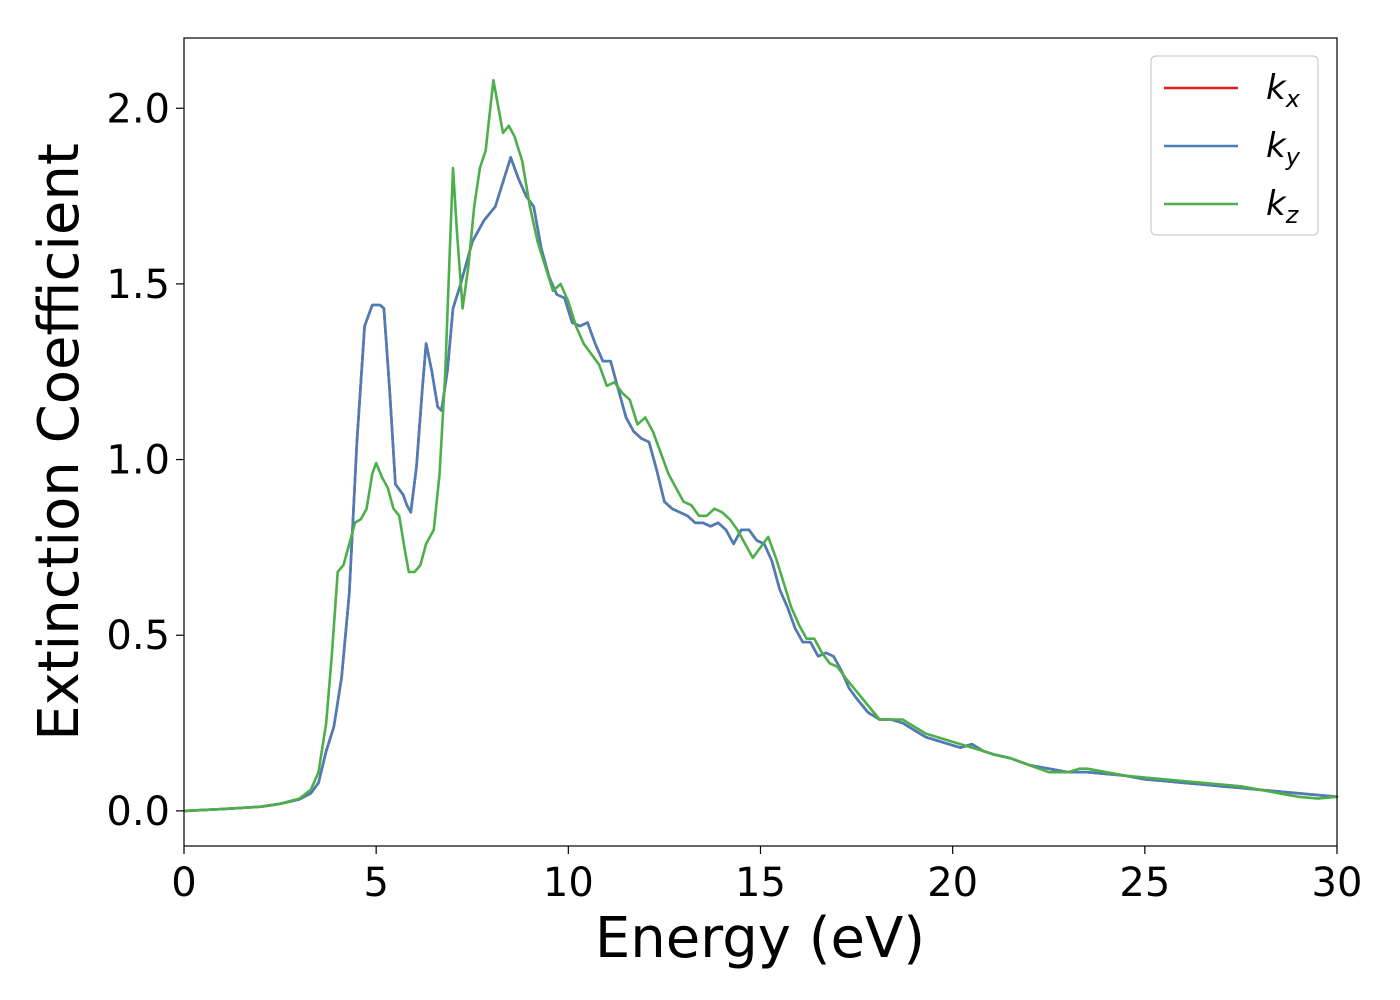  Describe the element at coordinates (375, 883) in the screenshot. I see `x-tick-label: 5` at that location.